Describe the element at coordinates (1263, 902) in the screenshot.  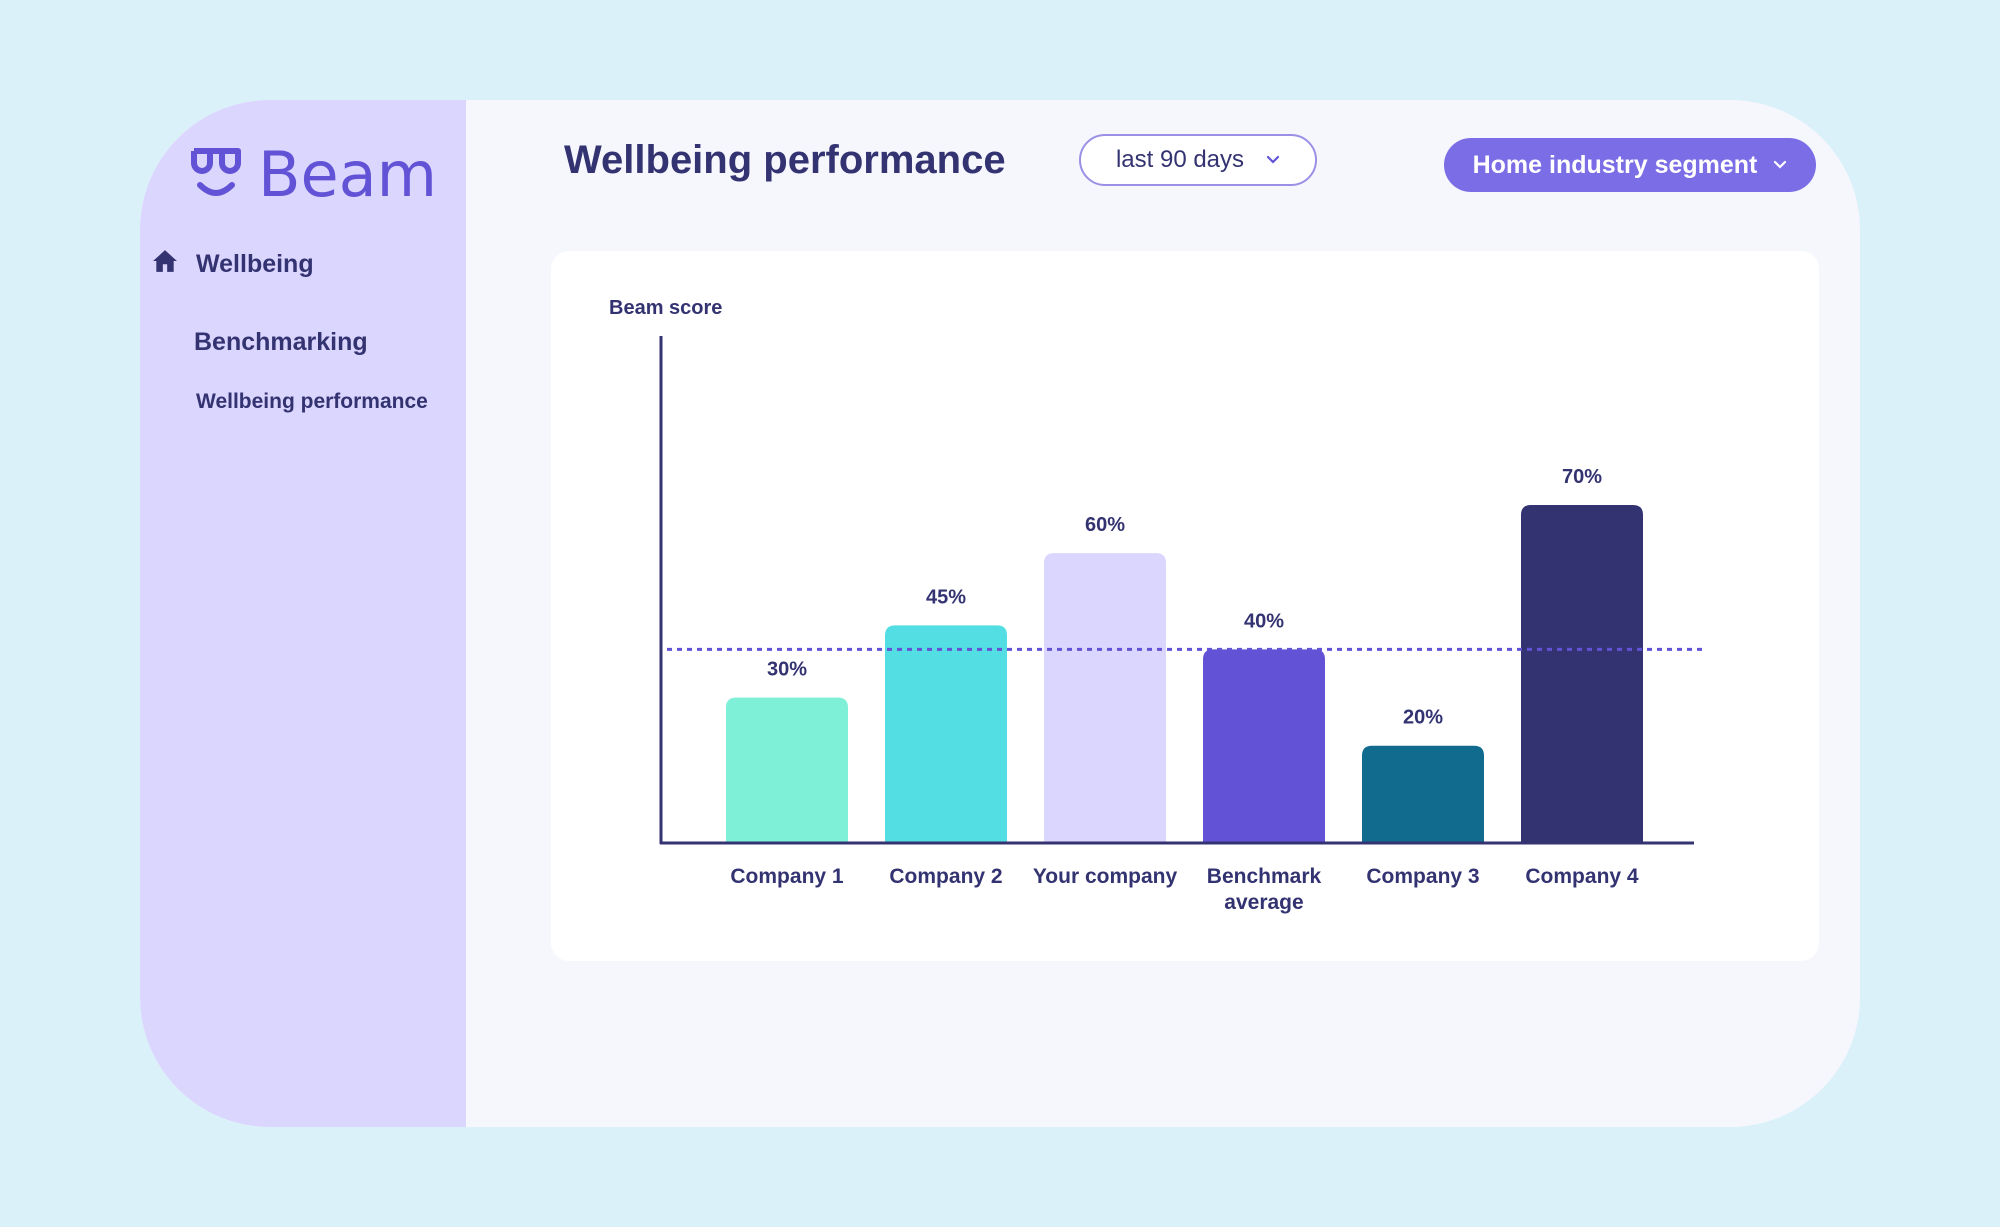
I see `x-tick-label: average` at that location.